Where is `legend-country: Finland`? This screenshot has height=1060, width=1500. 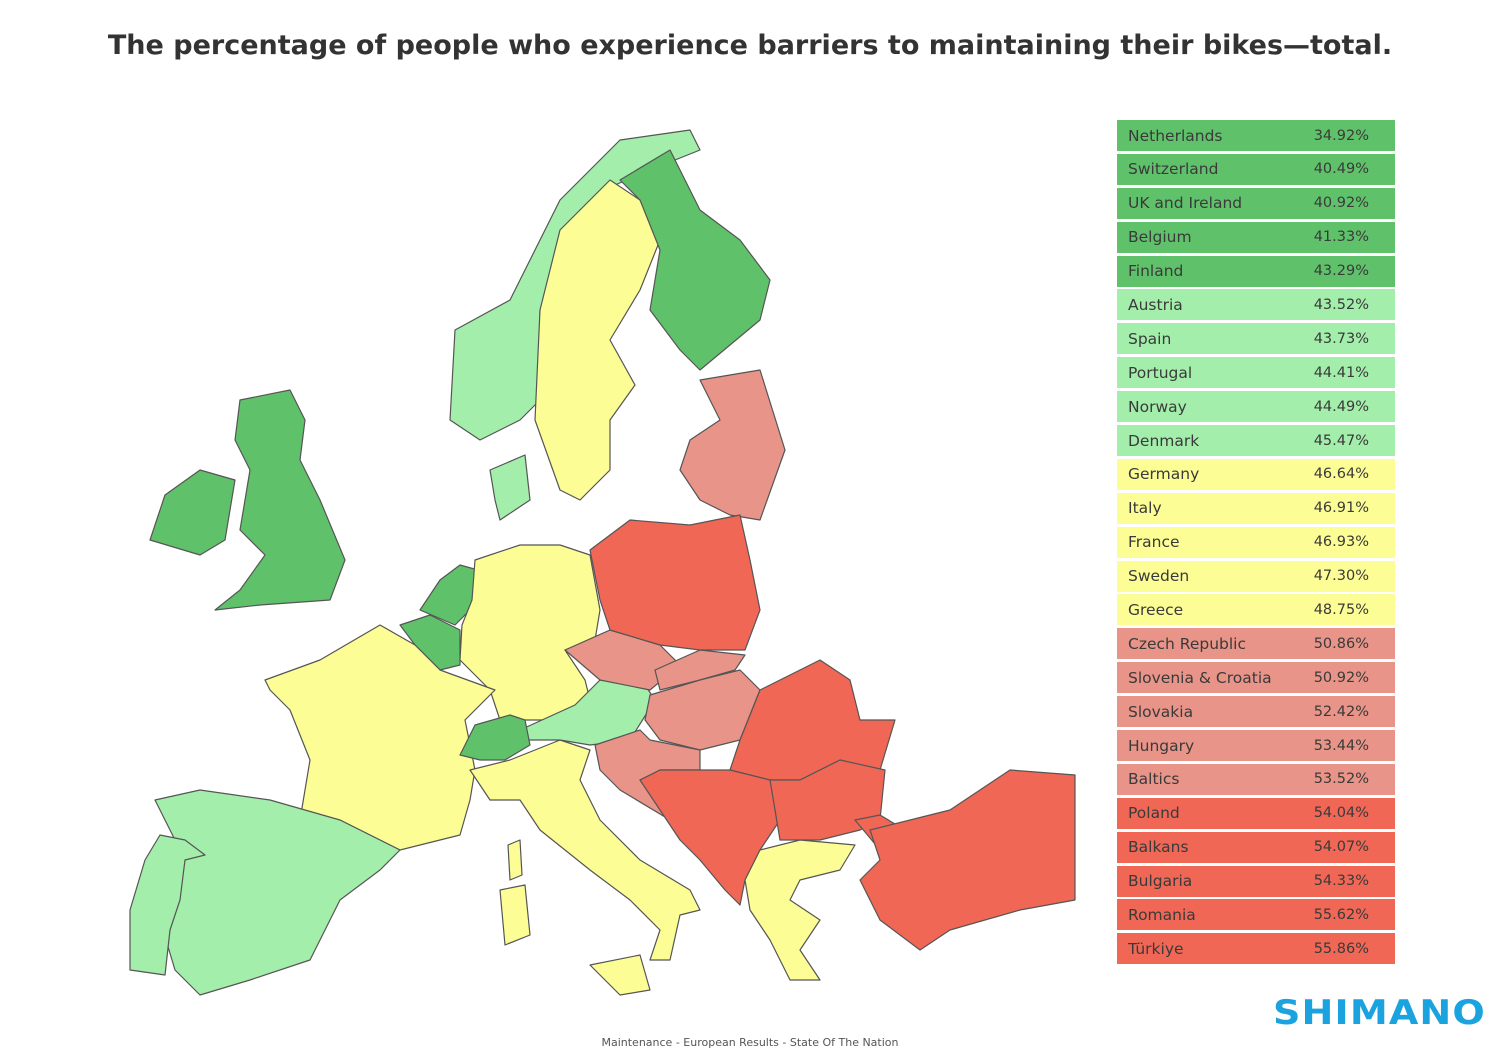
legend-country: Finland is located at coordinates (1156, 271).